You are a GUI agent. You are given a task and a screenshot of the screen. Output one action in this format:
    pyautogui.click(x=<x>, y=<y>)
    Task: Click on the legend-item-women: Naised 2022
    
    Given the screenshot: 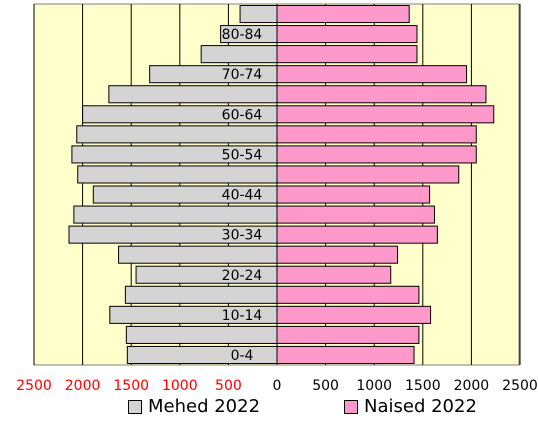 What is the action you would take?
    pyautogui.click(x=410, y=406)
    